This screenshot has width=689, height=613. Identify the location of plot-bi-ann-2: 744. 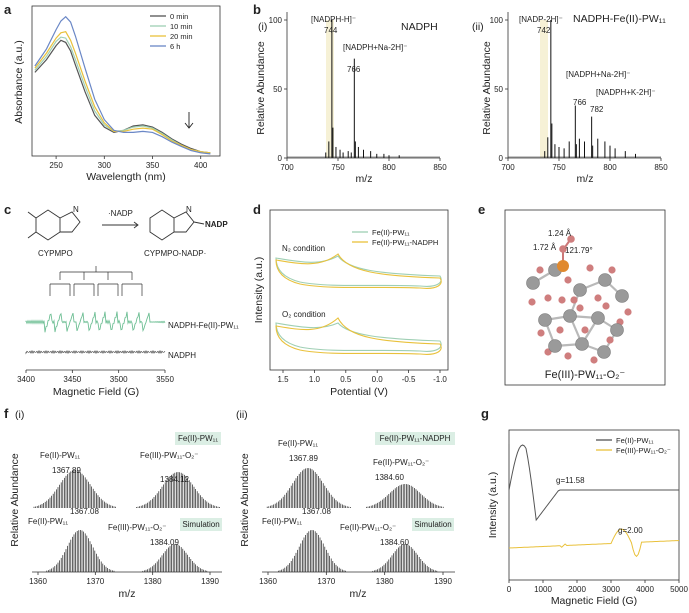
(331, 30).